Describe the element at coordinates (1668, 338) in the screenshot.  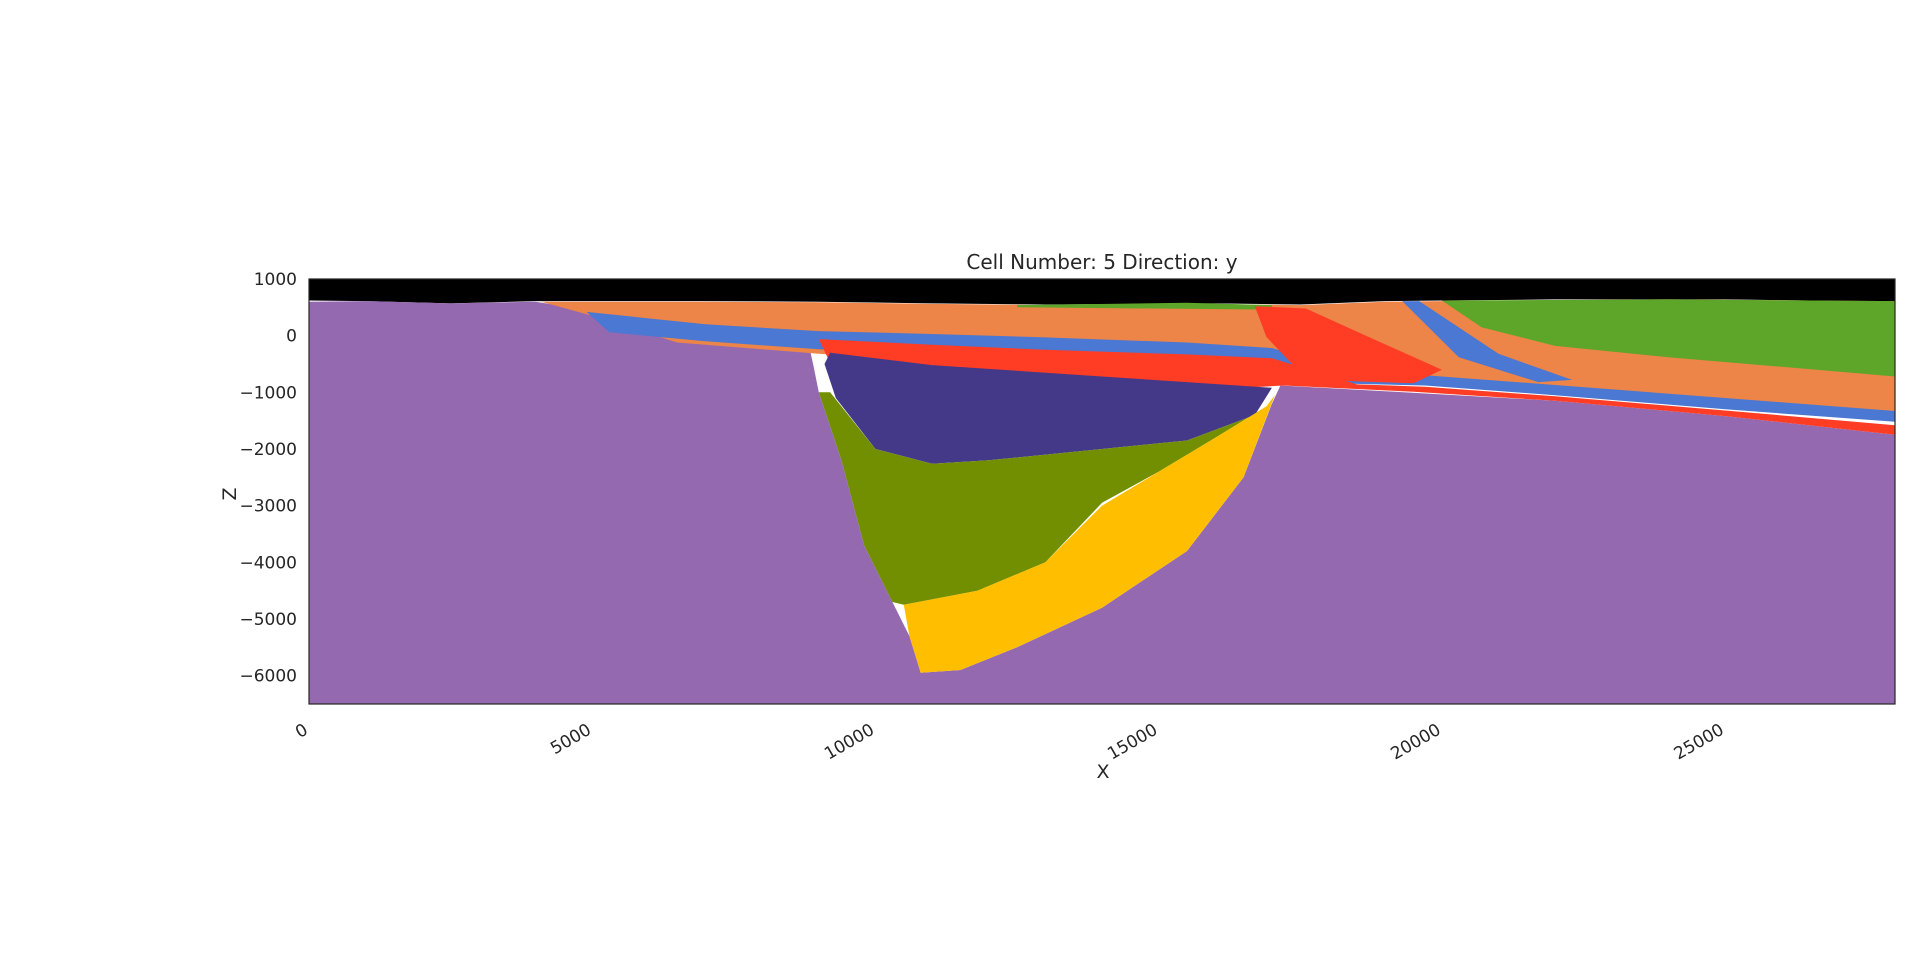
I see `unit-green` at that location.